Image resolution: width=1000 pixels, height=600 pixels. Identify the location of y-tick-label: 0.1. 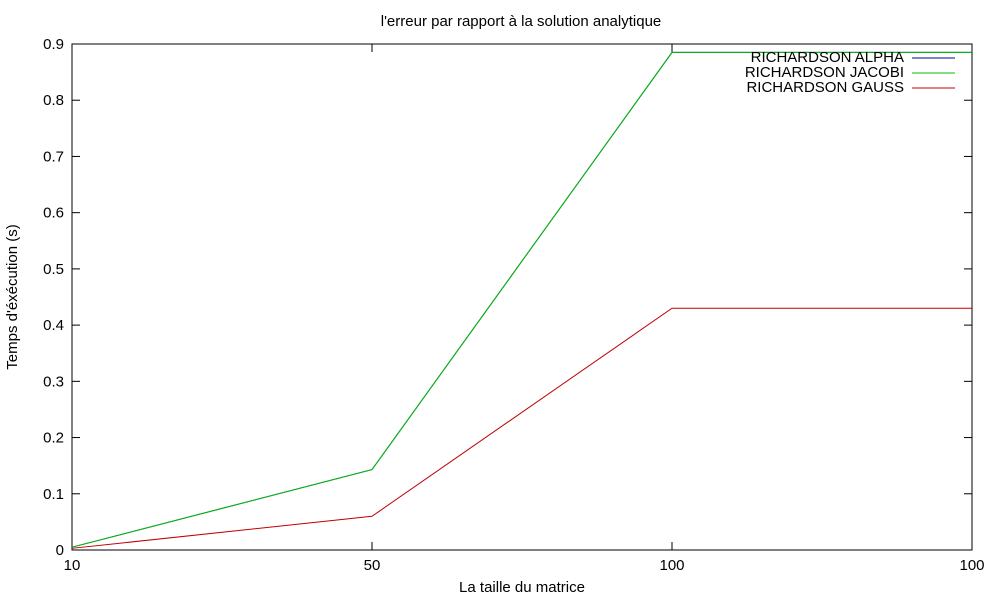
(53, 494).